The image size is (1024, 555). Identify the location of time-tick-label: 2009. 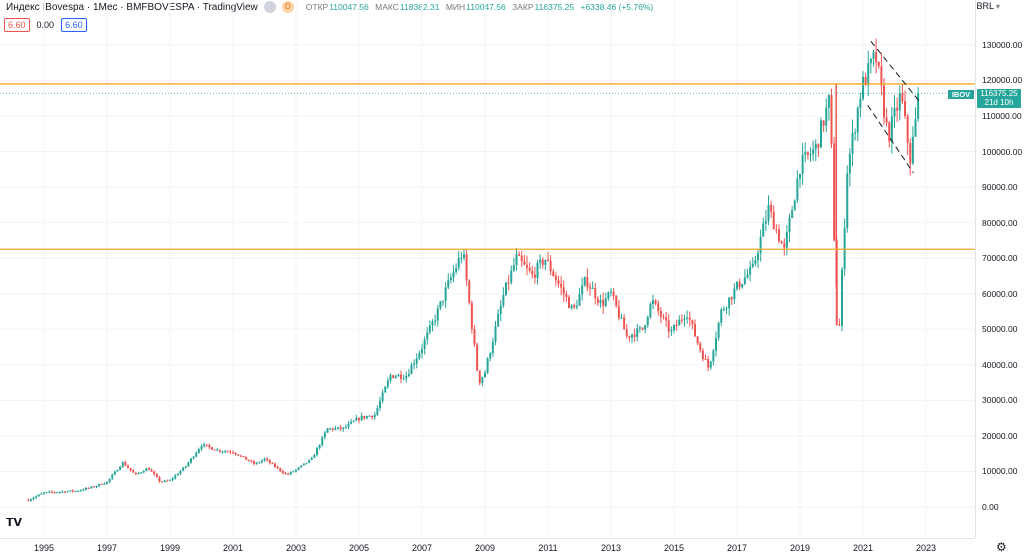
(485, 548).